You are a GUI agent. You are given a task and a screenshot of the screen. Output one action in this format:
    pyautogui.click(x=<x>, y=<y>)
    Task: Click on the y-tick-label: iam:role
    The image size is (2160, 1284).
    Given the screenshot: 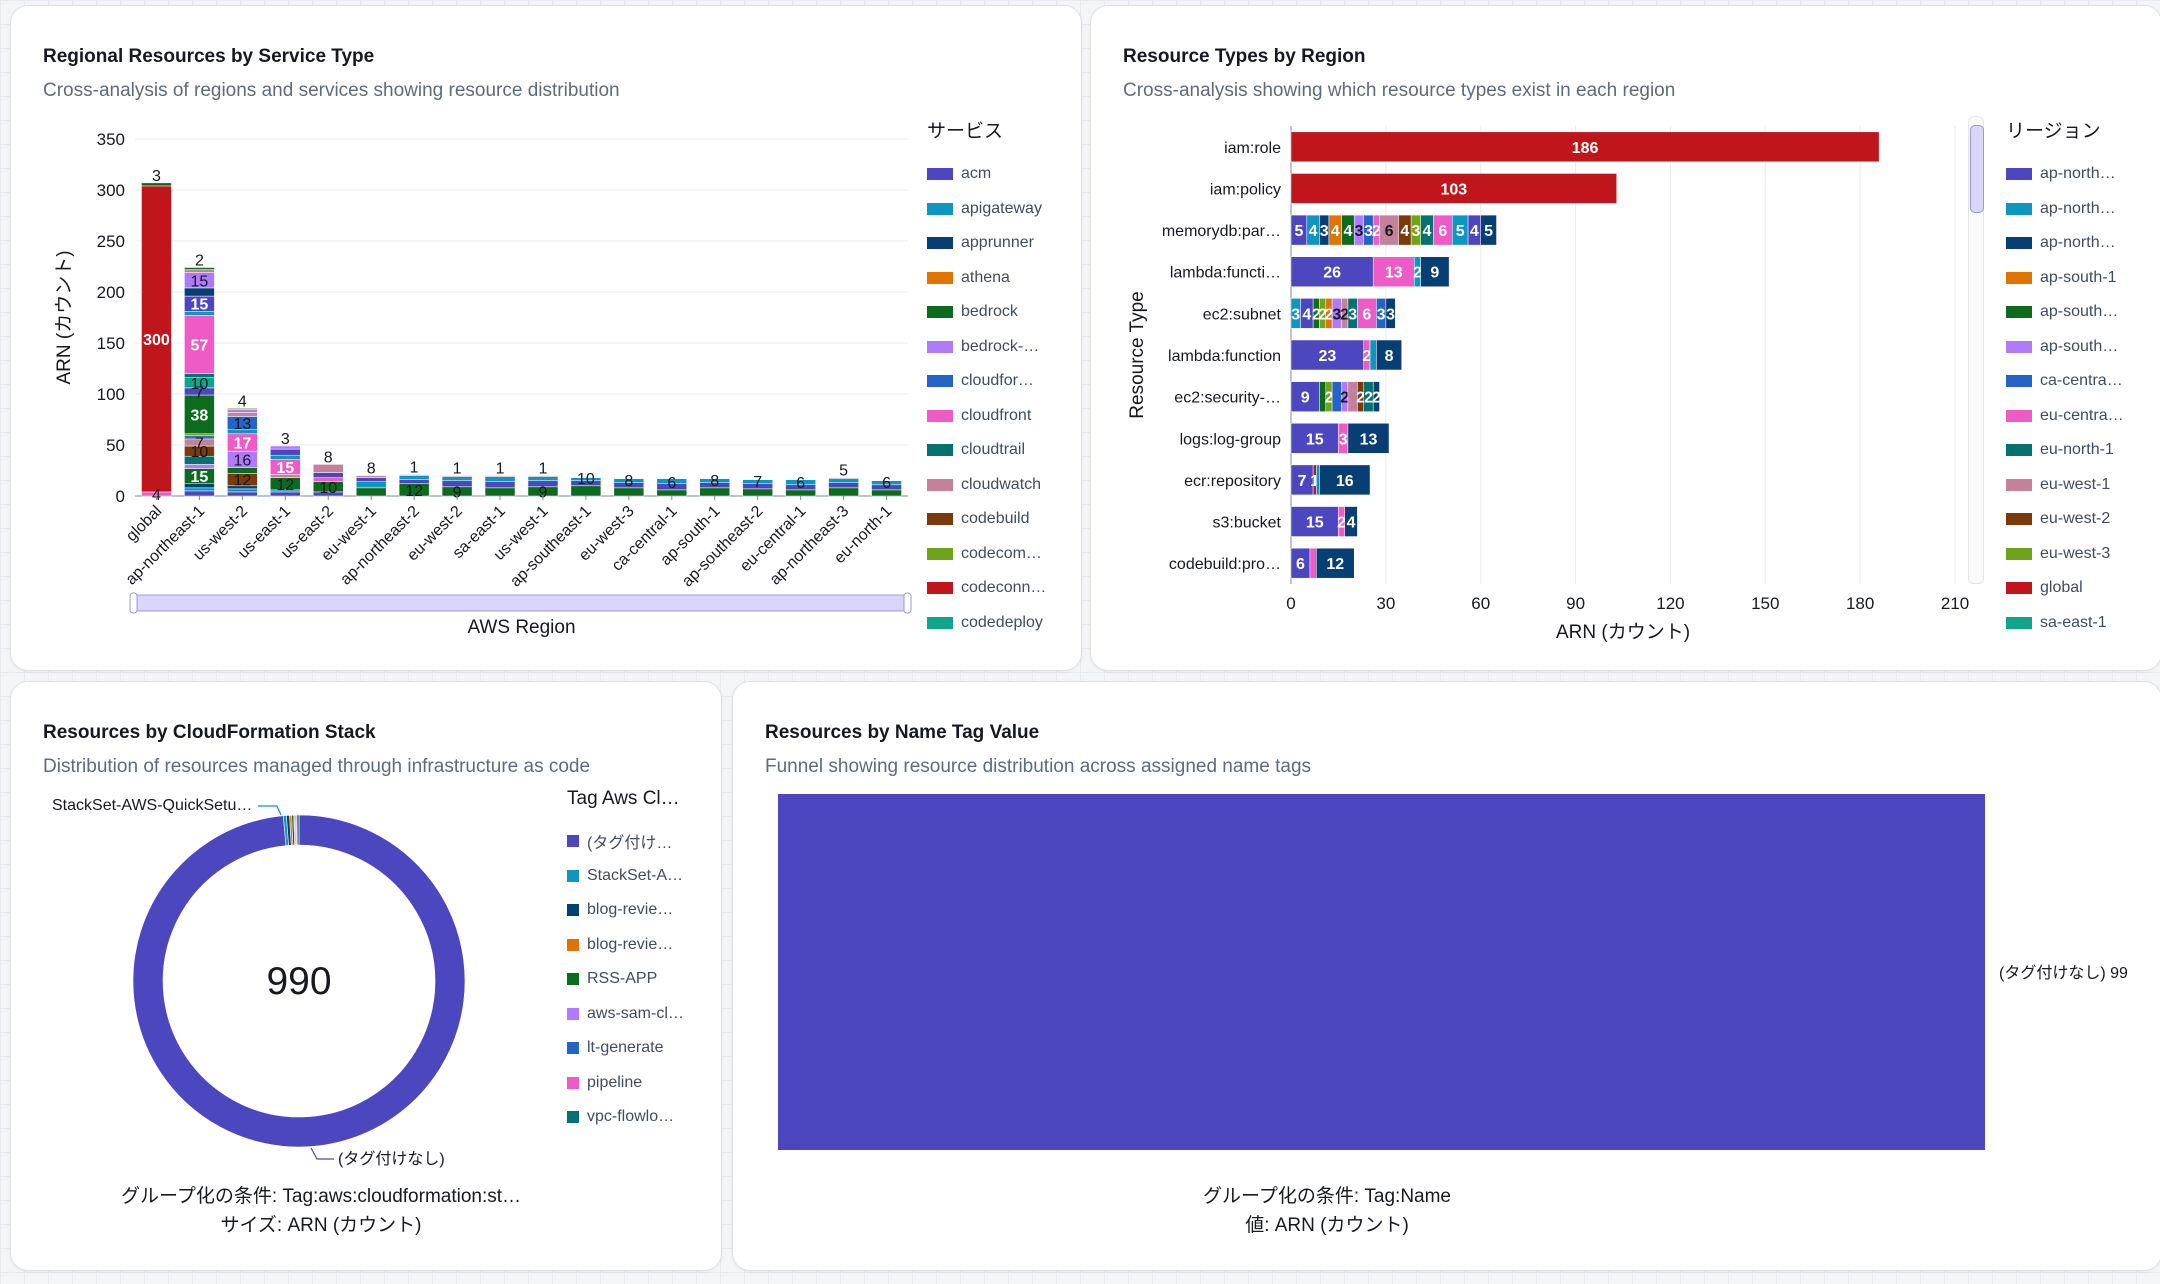 What is the action you would take?
    pyautogui.click(x=1252, y=148)
    